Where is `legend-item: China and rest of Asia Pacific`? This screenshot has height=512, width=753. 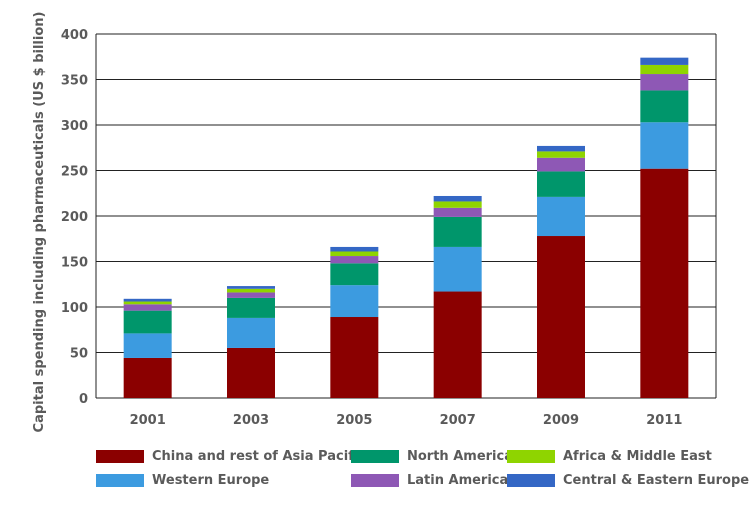 legend-item: China and rest of Asia Pacific is located at coordinates (231, 456).